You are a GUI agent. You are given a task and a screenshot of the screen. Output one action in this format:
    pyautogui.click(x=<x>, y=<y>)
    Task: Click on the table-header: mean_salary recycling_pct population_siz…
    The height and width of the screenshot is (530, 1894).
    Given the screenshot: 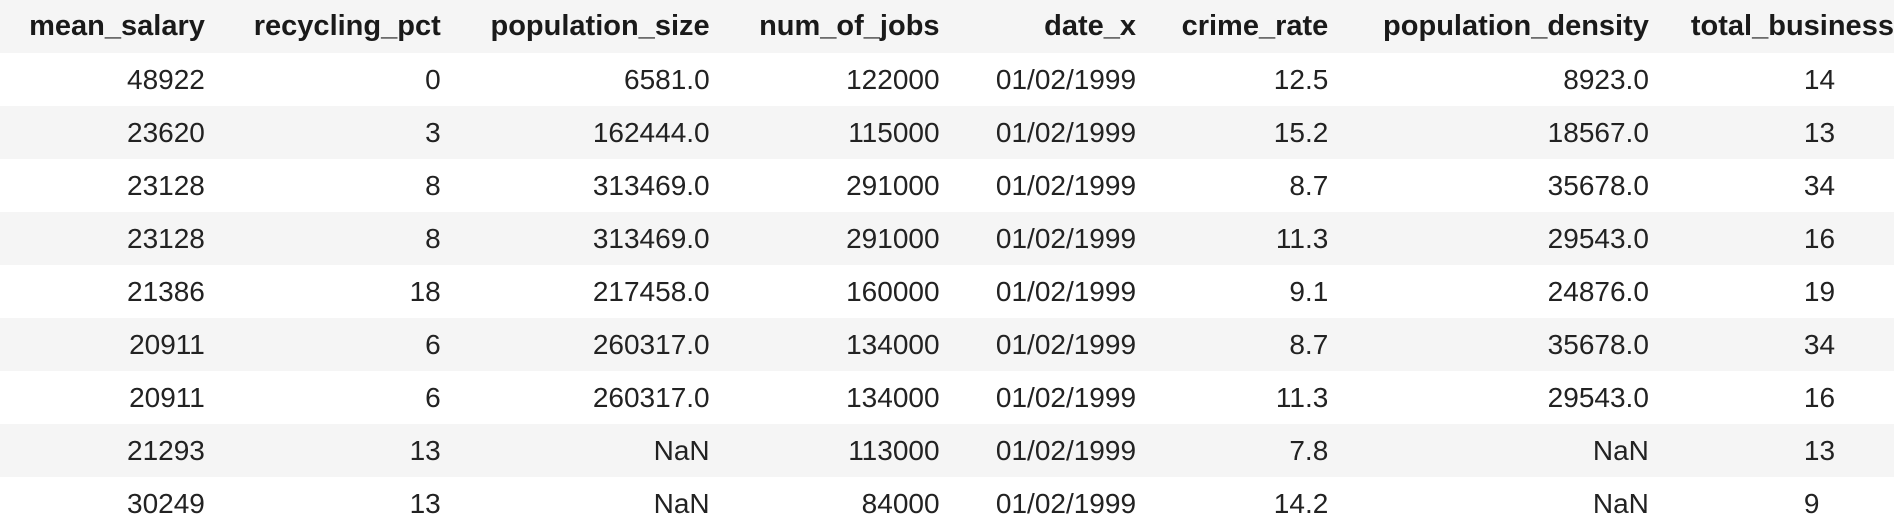 What is the action you would take?
    pyautogui.click(x=947, y=26)
    